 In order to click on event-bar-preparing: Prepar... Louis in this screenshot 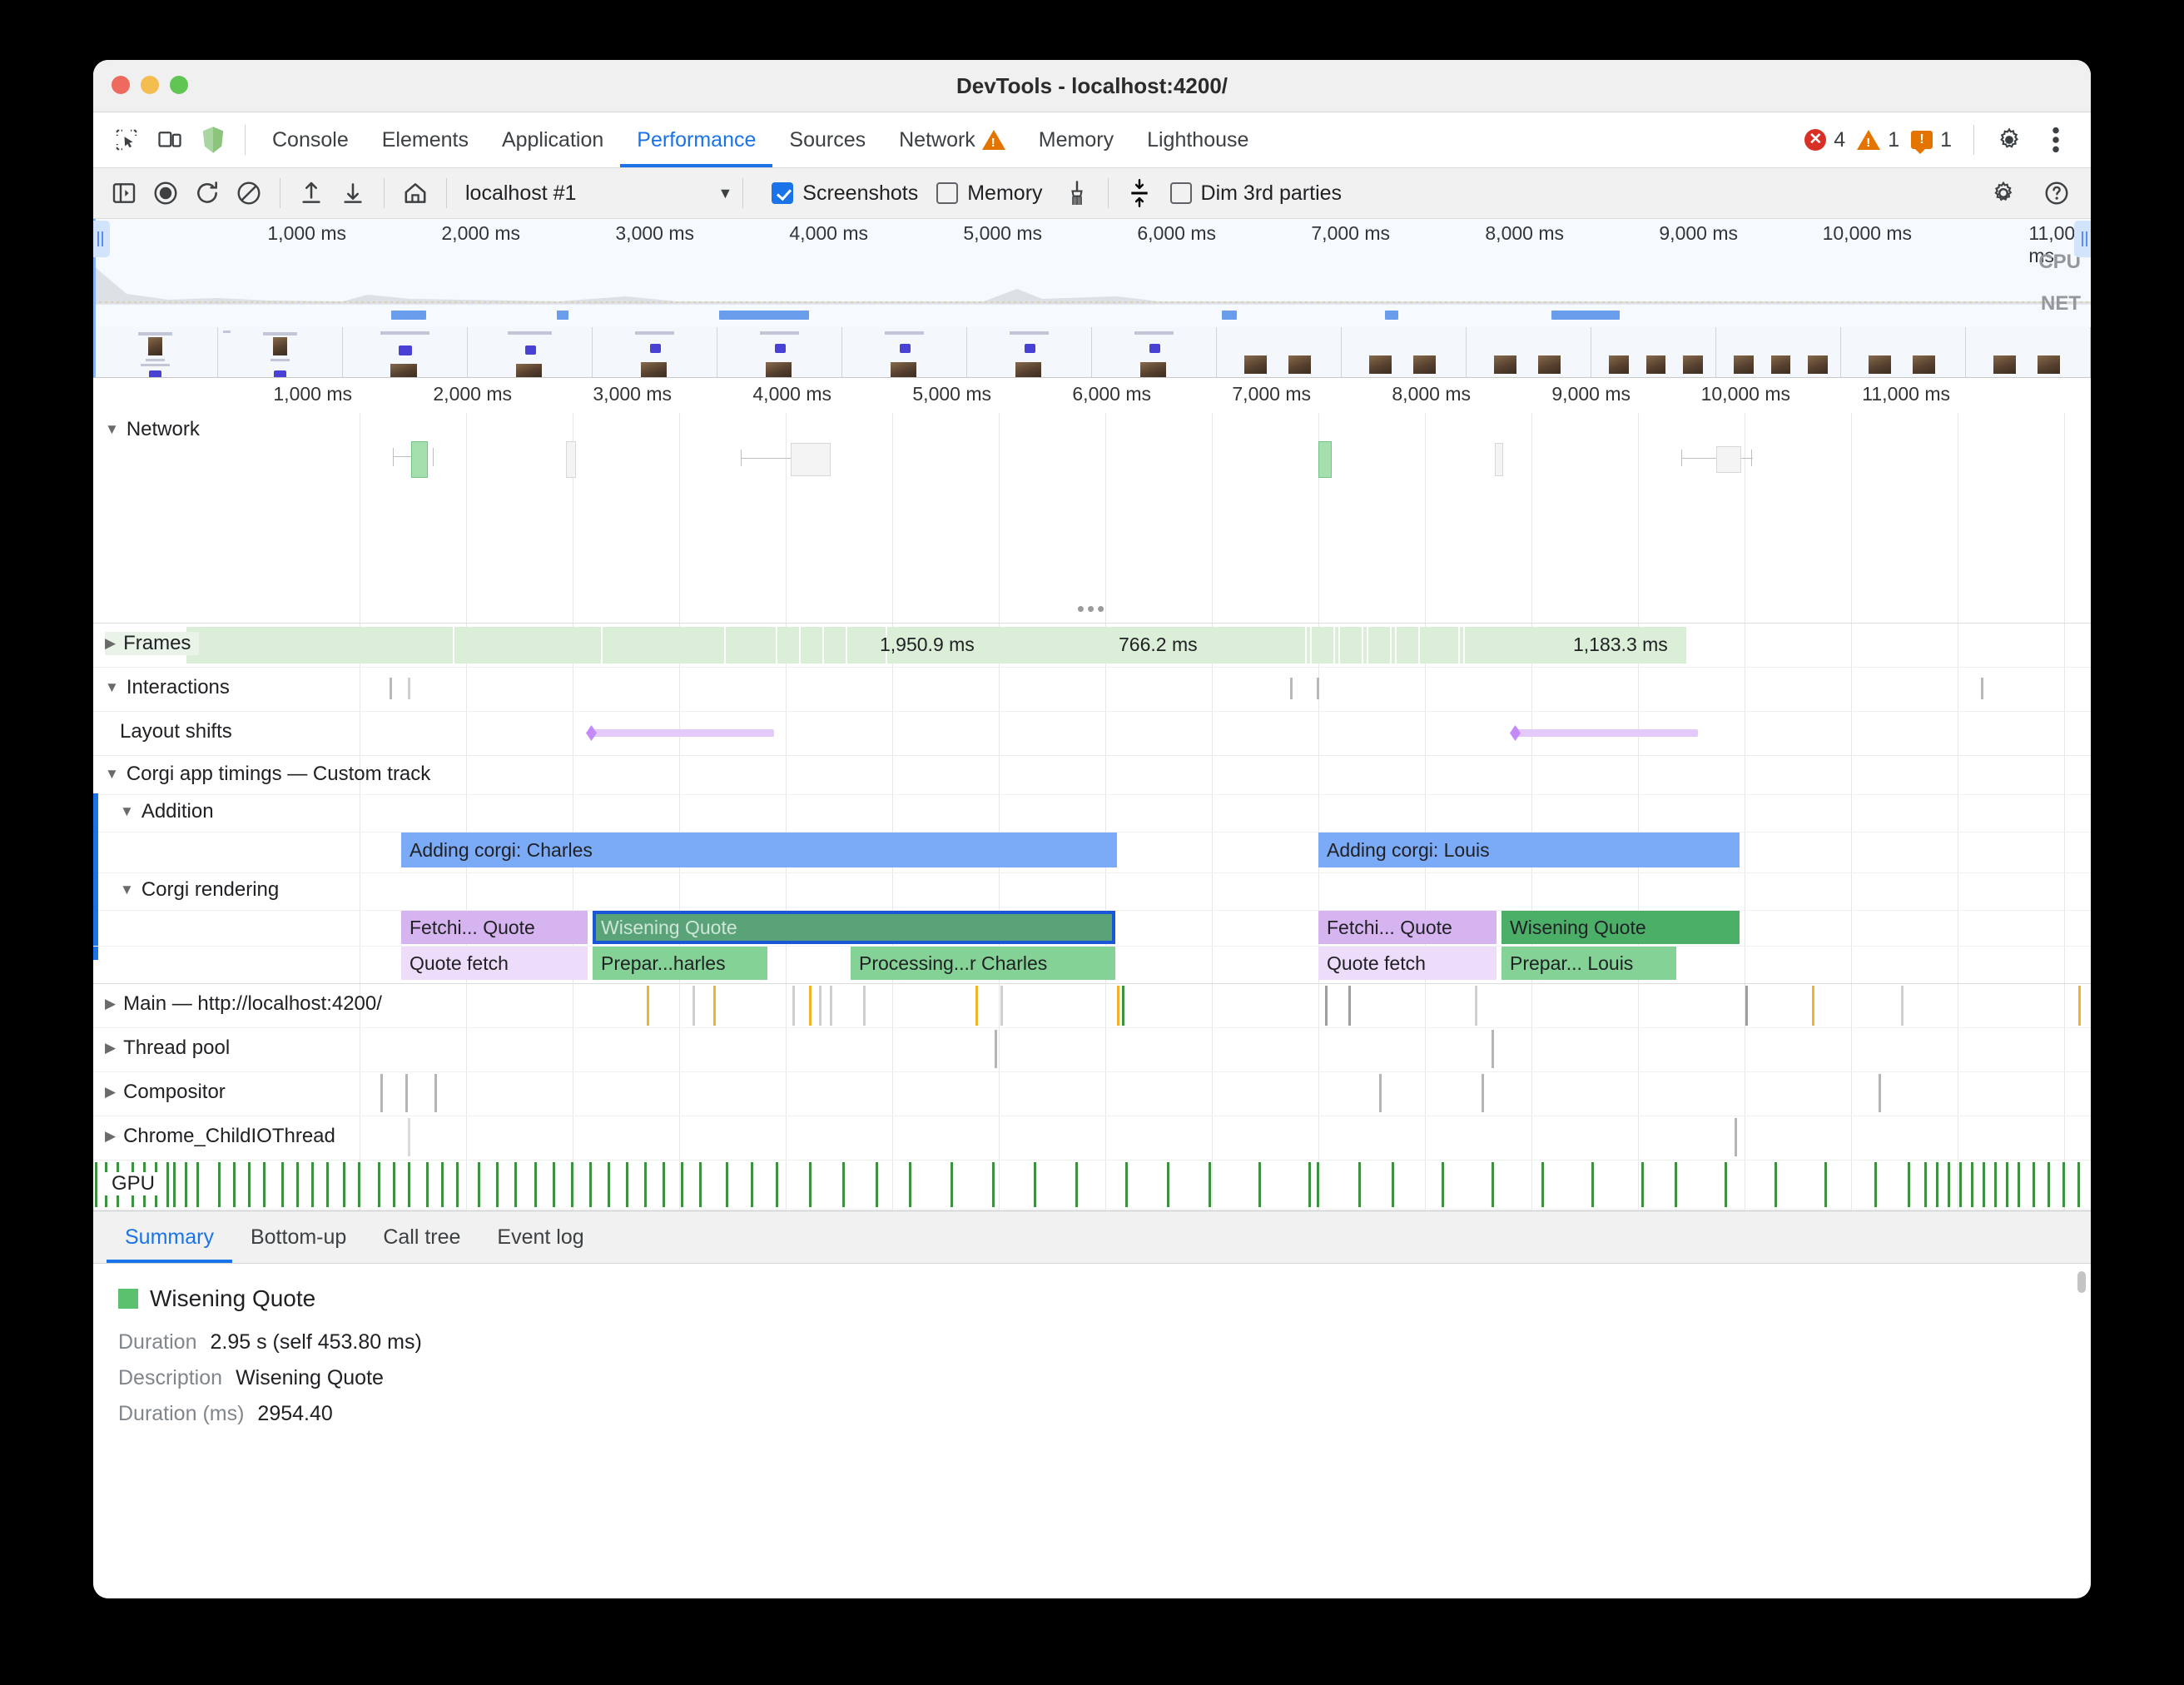, I will do `click(1589, 964)`.